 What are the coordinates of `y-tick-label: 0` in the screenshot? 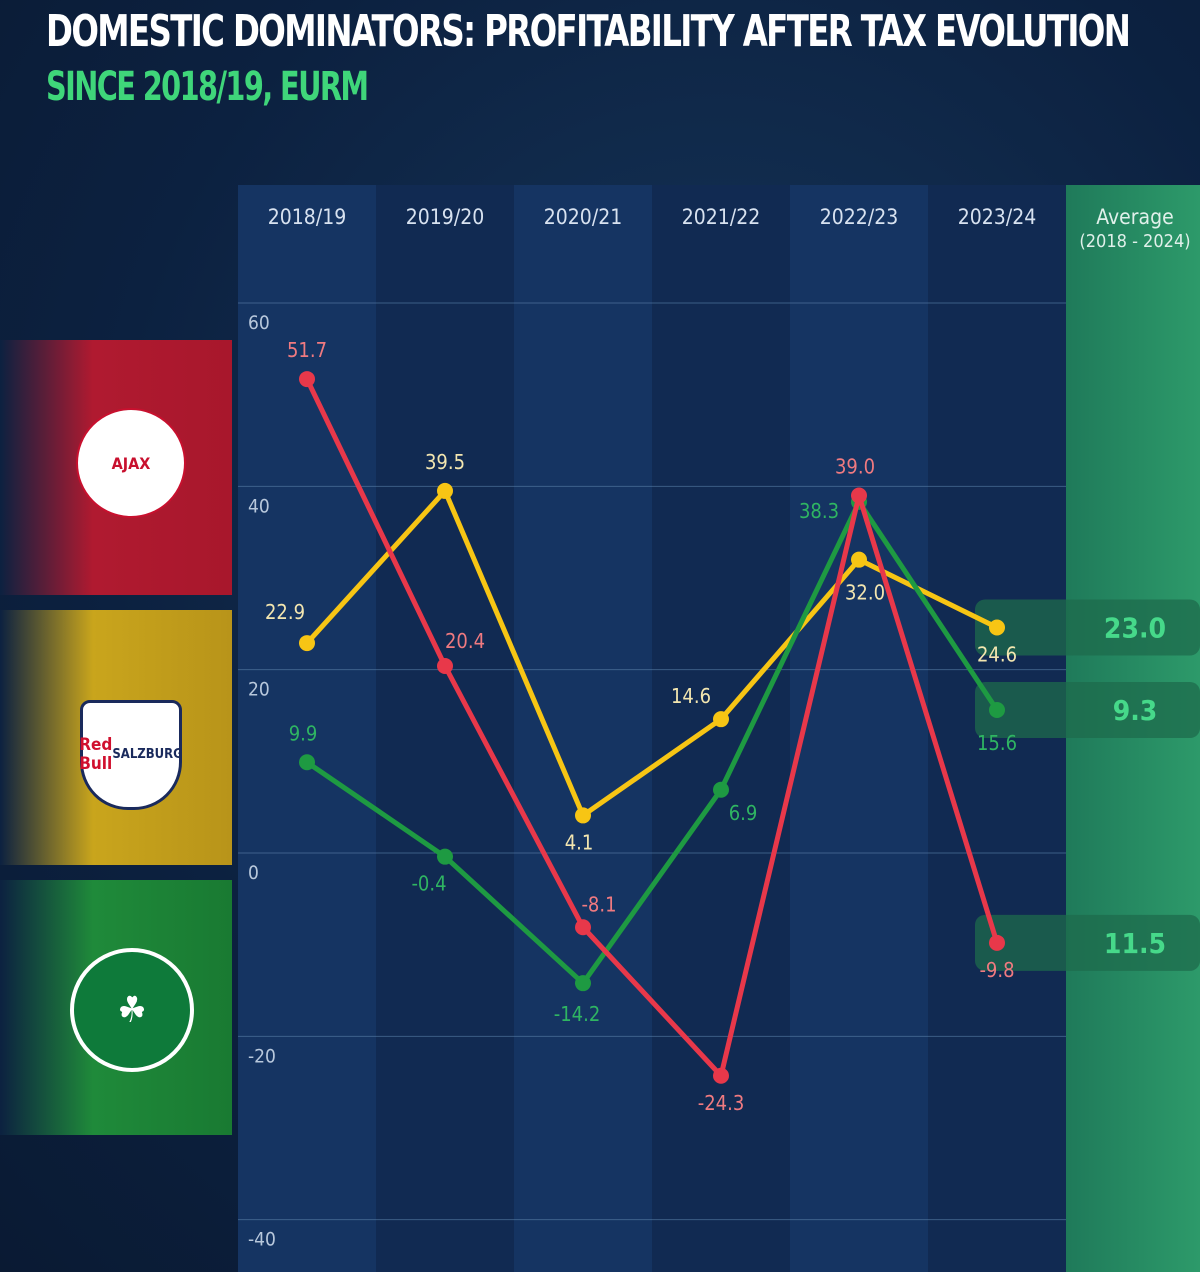 It's located at (253, 873).